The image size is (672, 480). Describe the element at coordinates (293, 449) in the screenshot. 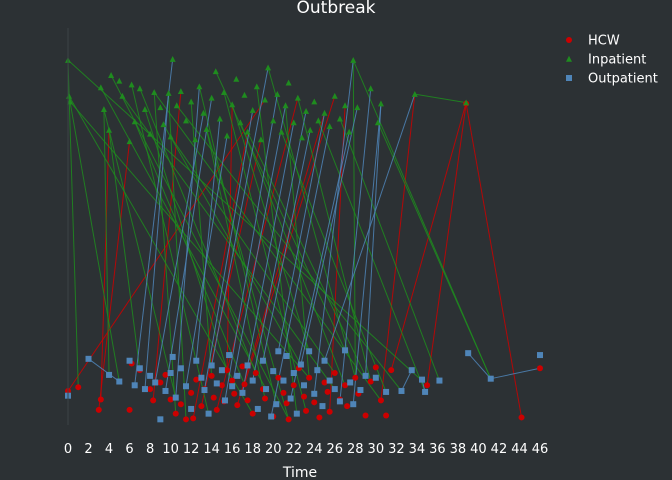

I see `x-tick-label: 22` at that location.